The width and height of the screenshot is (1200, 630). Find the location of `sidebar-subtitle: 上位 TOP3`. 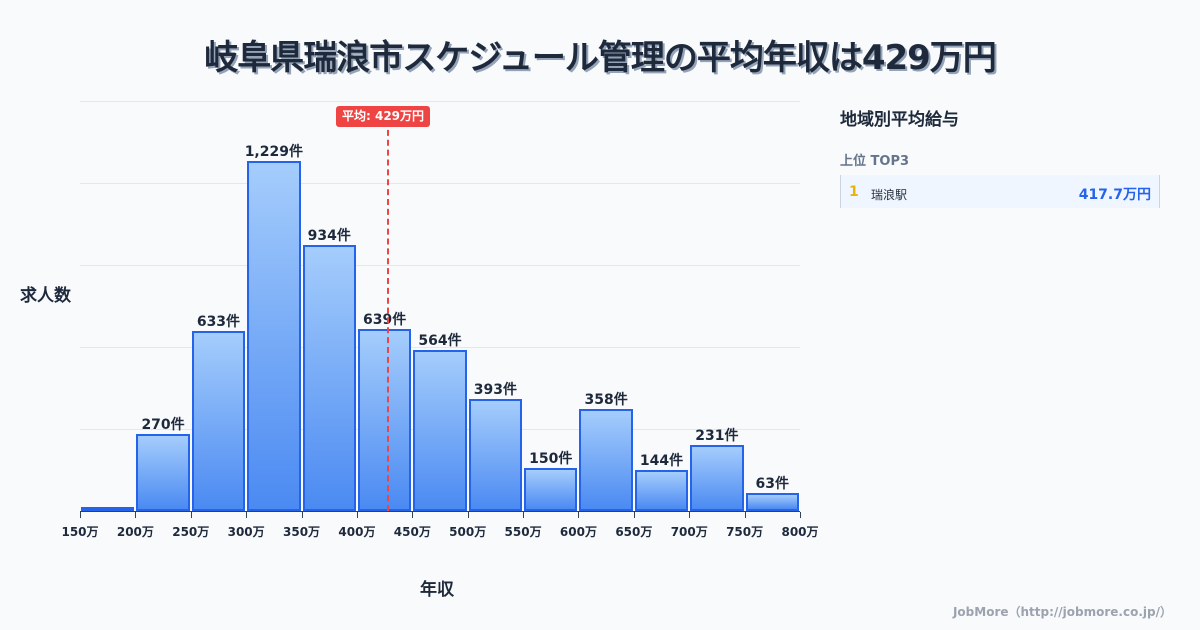

sidebar-subtitle: 上位 TOP3 is located at coordinates (875, 161).